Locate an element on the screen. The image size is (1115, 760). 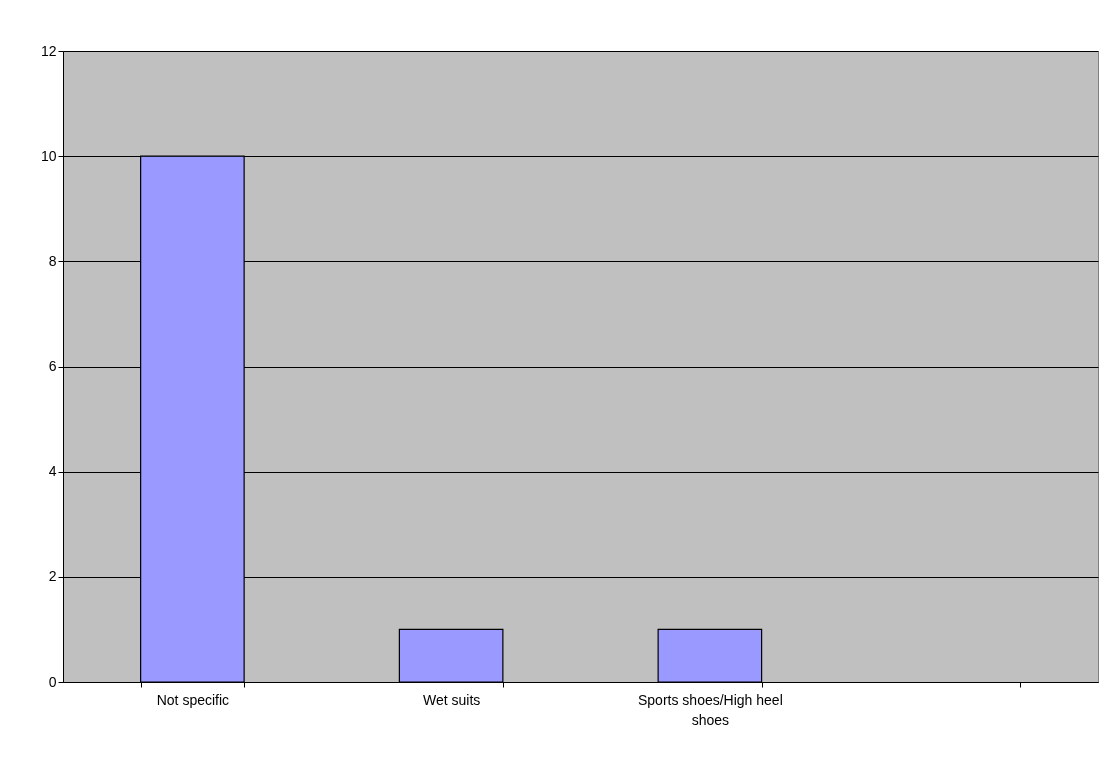
x-tick-label: Not specific is located at coordinates (193, 699).